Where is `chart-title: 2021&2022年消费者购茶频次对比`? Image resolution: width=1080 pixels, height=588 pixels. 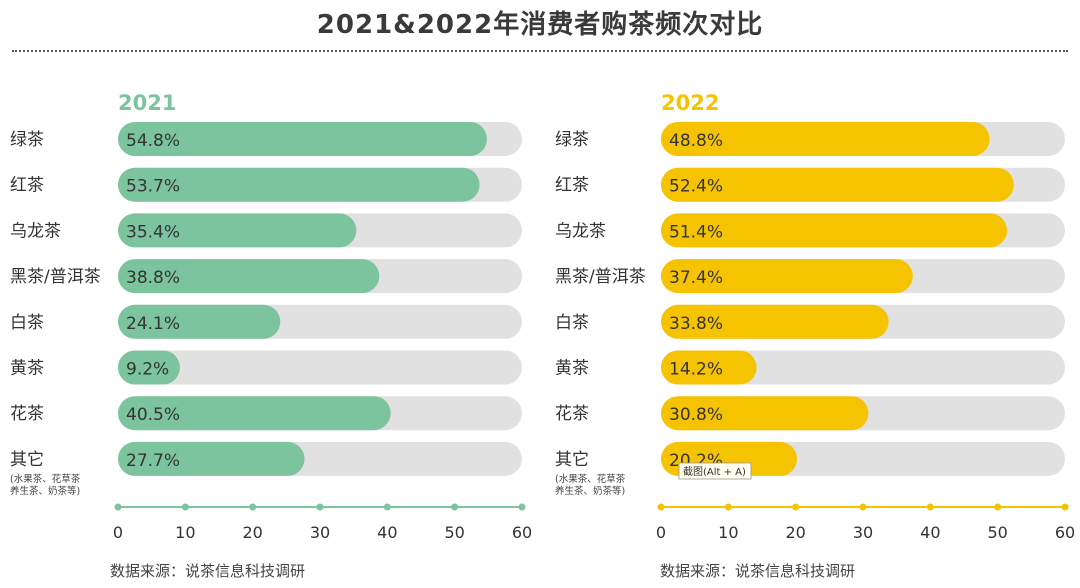
chart-title: 2021&2022年消费者购茶频次对比 is located at coordinates (540, 25).